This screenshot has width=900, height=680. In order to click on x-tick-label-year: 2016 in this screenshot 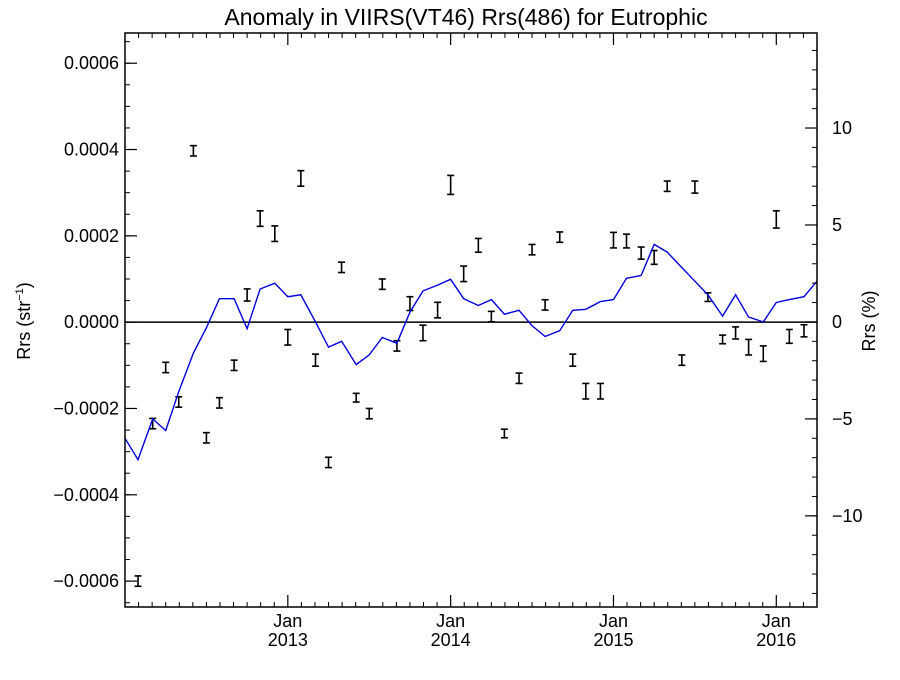, I will do `click(776, 640)`.